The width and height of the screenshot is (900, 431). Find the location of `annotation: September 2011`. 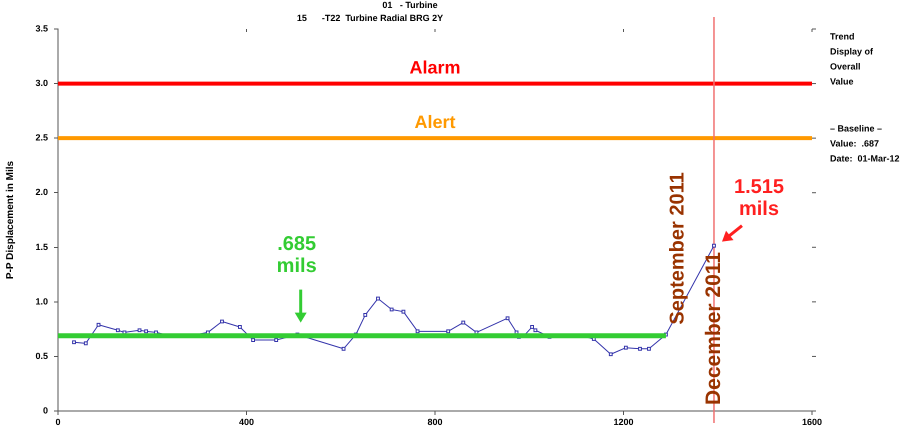

annotation: September 2011 is located at coordinates (677, 248).